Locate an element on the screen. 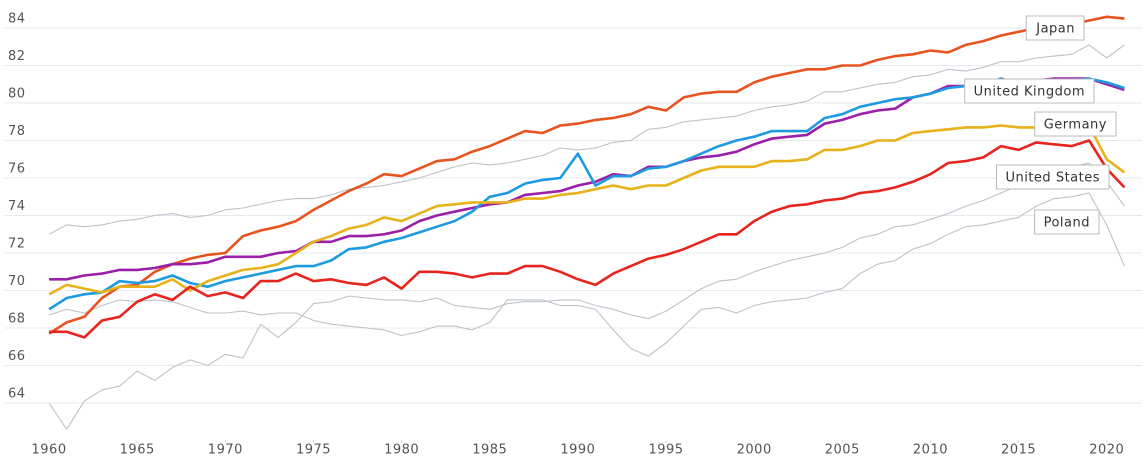 This screenshot has height=459, width=1146. legend-label: United States is located at coordinates (1052, 178).